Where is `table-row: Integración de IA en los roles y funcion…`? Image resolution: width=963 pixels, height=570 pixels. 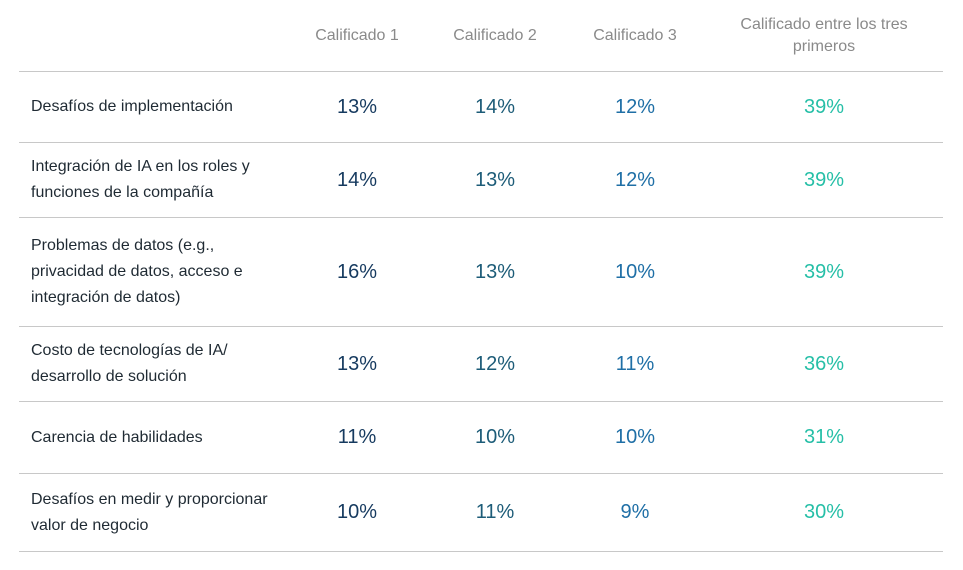 table-row: Integración de IA en los roles y funcion… is located at coordinates (481, 180).